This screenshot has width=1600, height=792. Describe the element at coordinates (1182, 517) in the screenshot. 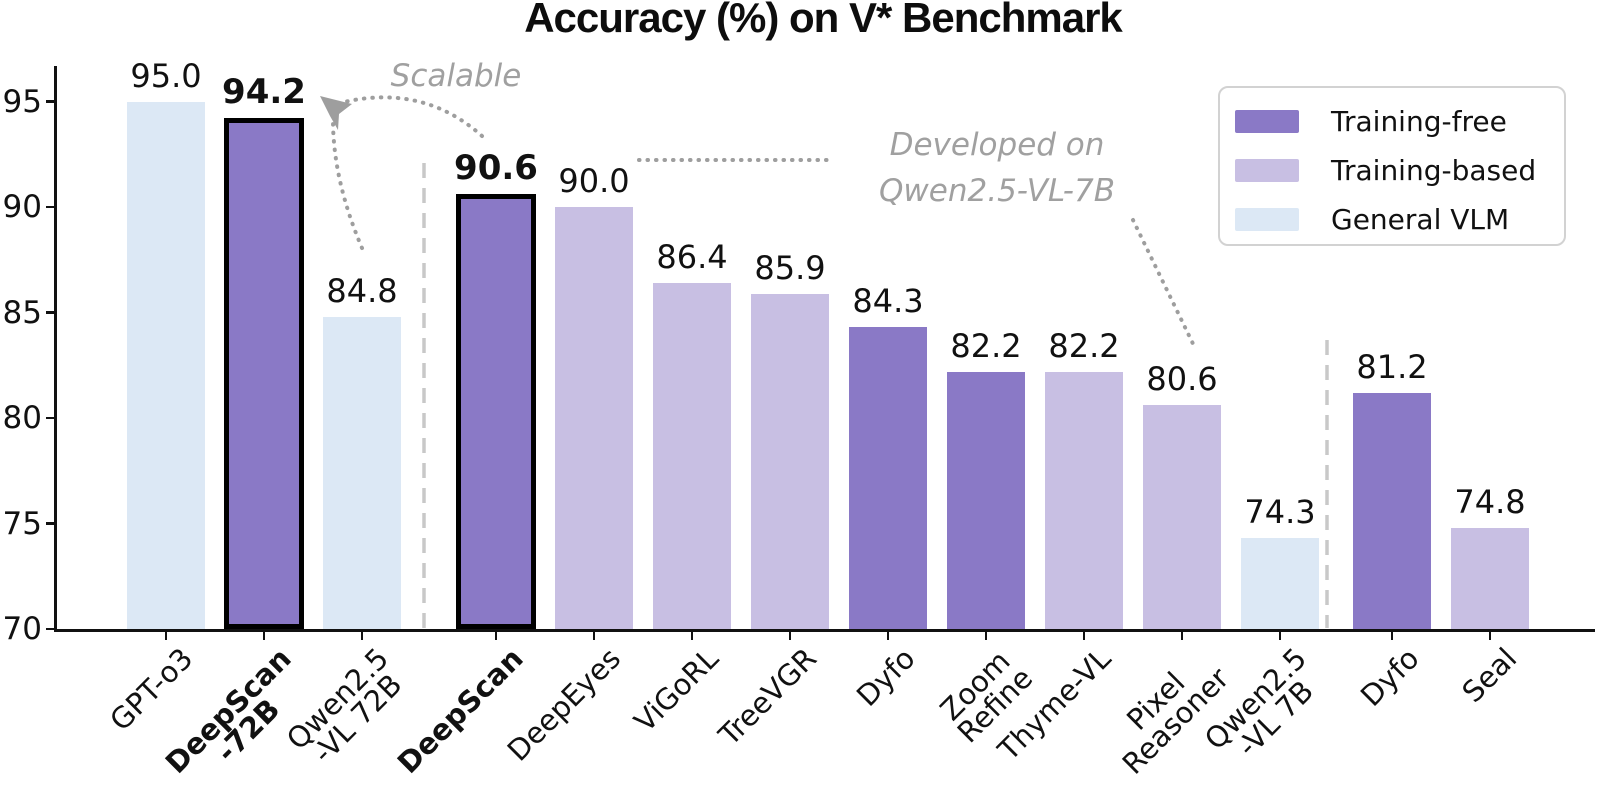

I see `bar-pixel-reasoner` at that location.